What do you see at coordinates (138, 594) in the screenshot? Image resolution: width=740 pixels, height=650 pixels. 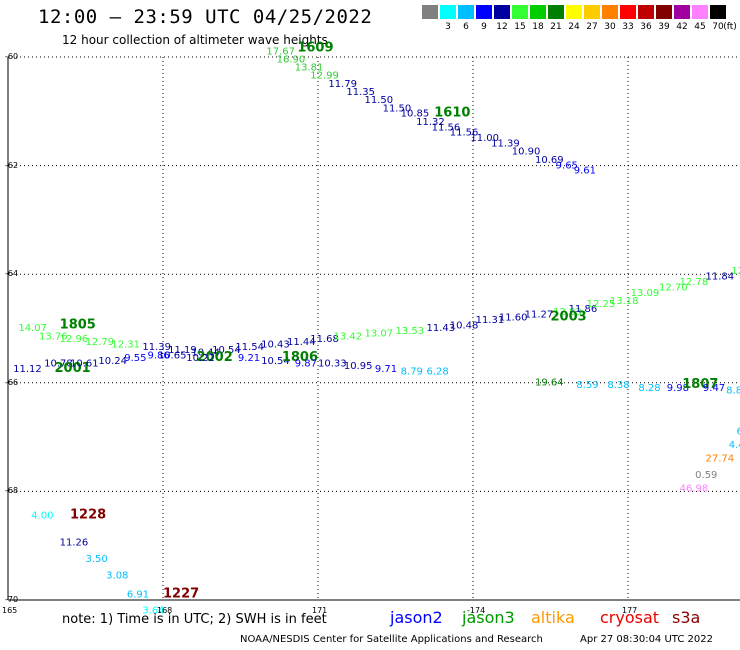 I see `wave-height-label: 6.91` at bounding box center [138, 594].